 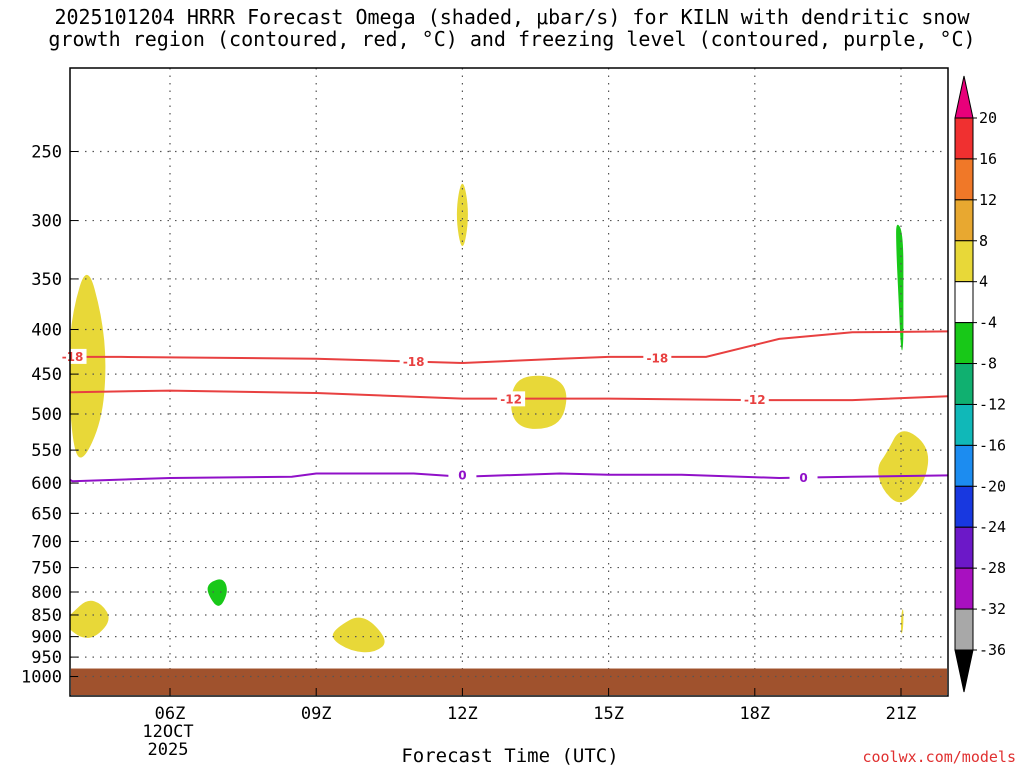 I want to click on x-tick-label: 06Z, so click(x=170, y=714).